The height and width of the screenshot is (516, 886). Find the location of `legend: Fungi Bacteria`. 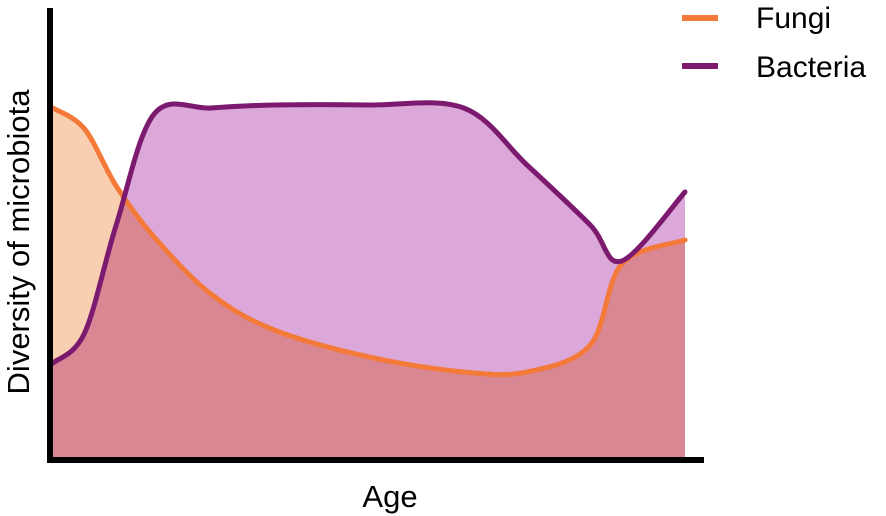

legend: Fungi Bacteria is located at coordinates (774, 43).